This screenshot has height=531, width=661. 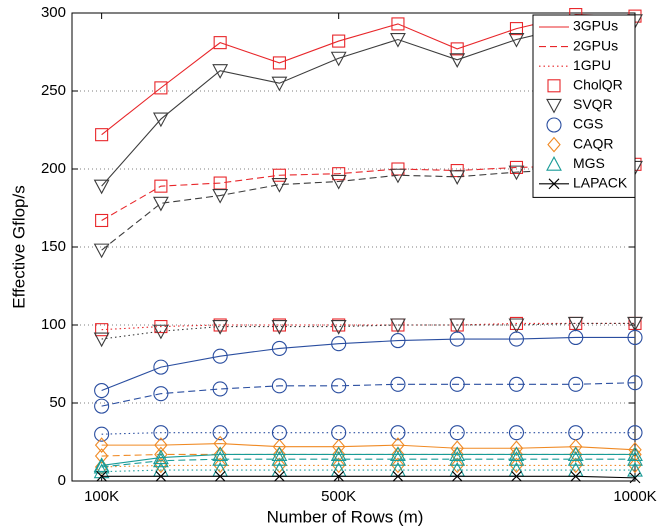 What do you see at coordinates (595, 45) in the screenshot?
I see `legend-label: 2GPUs` at bounding box center [595, 45].